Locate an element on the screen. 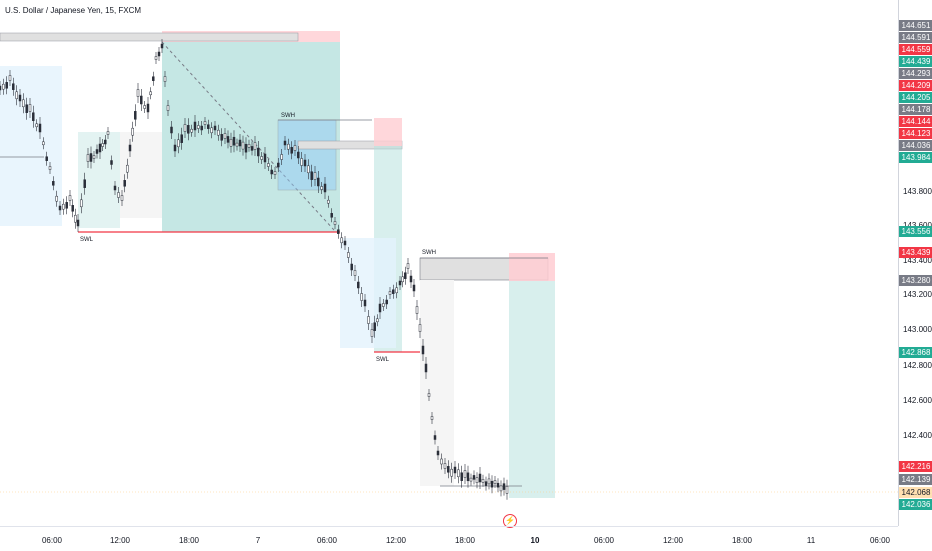 Image resolution: width=932 pixels, height=551 pixels. price-label: 142.139 is located at coordinates (915, 479).